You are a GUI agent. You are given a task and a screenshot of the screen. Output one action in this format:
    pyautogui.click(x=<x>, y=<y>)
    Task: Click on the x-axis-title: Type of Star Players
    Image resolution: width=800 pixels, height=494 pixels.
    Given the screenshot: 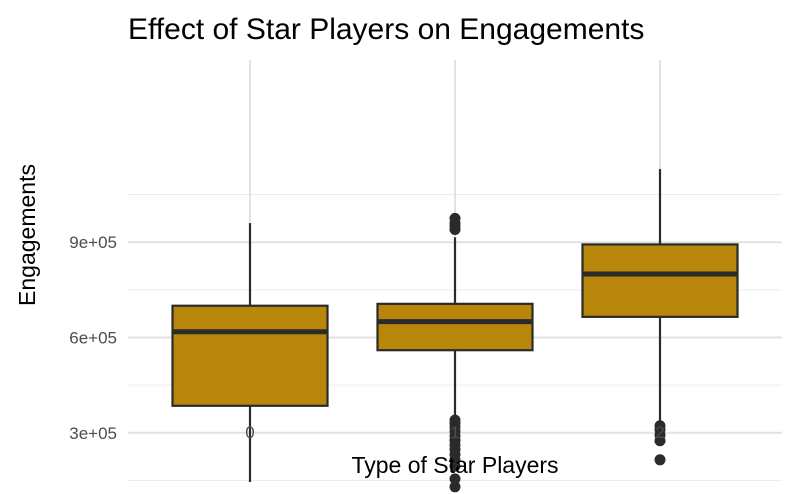 What is the action you would take?
    pyautogui.click(x=454, y=465)
    